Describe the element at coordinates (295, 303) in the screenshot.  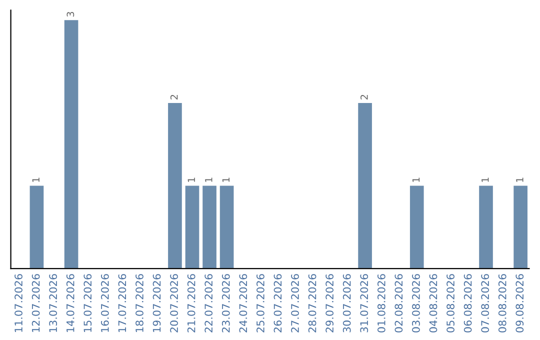
I see `x-tick-label: 27.07.2026` at that location.